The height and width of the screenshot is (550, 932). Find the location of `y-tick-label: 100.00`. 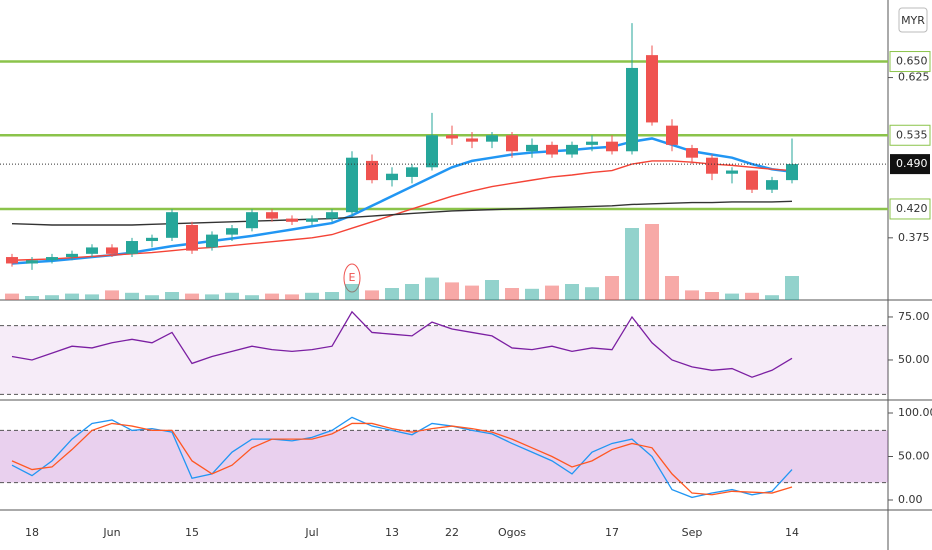

y-tick-label: 100.00 is located at coordinates (915, 412).